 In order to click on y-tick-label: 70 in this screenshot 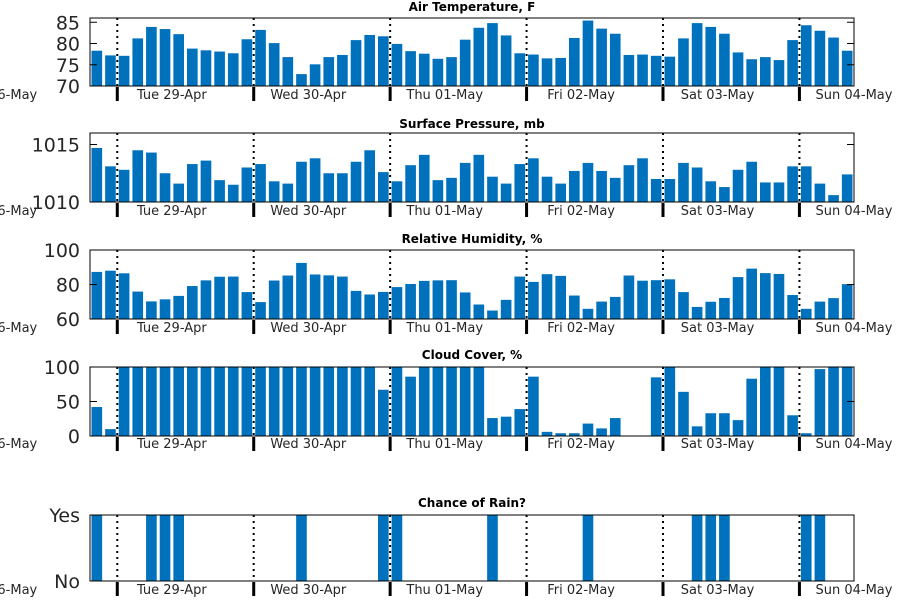, I will do `click(68, 87)`.